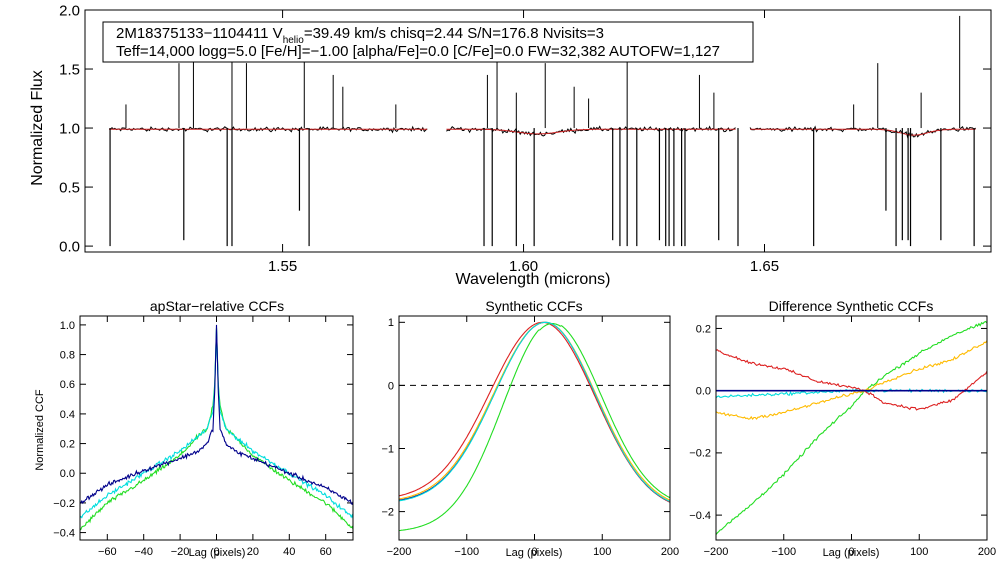  I want to click on ccf3-ytick-label: 0.0, so click(703, 392).